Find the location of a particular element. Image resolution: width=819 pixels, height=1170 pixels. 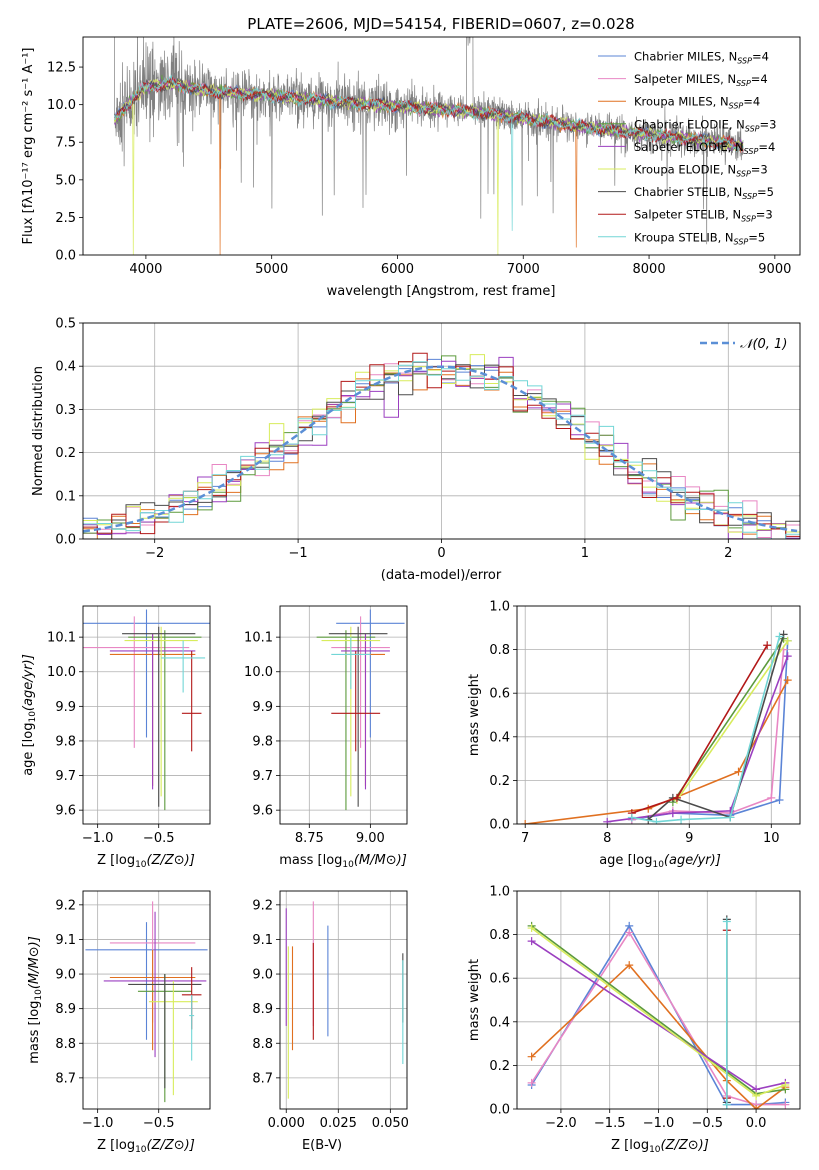

legend-entry: Salpeter STELIB, NSSP=3 is located at coordinates (703, 216).